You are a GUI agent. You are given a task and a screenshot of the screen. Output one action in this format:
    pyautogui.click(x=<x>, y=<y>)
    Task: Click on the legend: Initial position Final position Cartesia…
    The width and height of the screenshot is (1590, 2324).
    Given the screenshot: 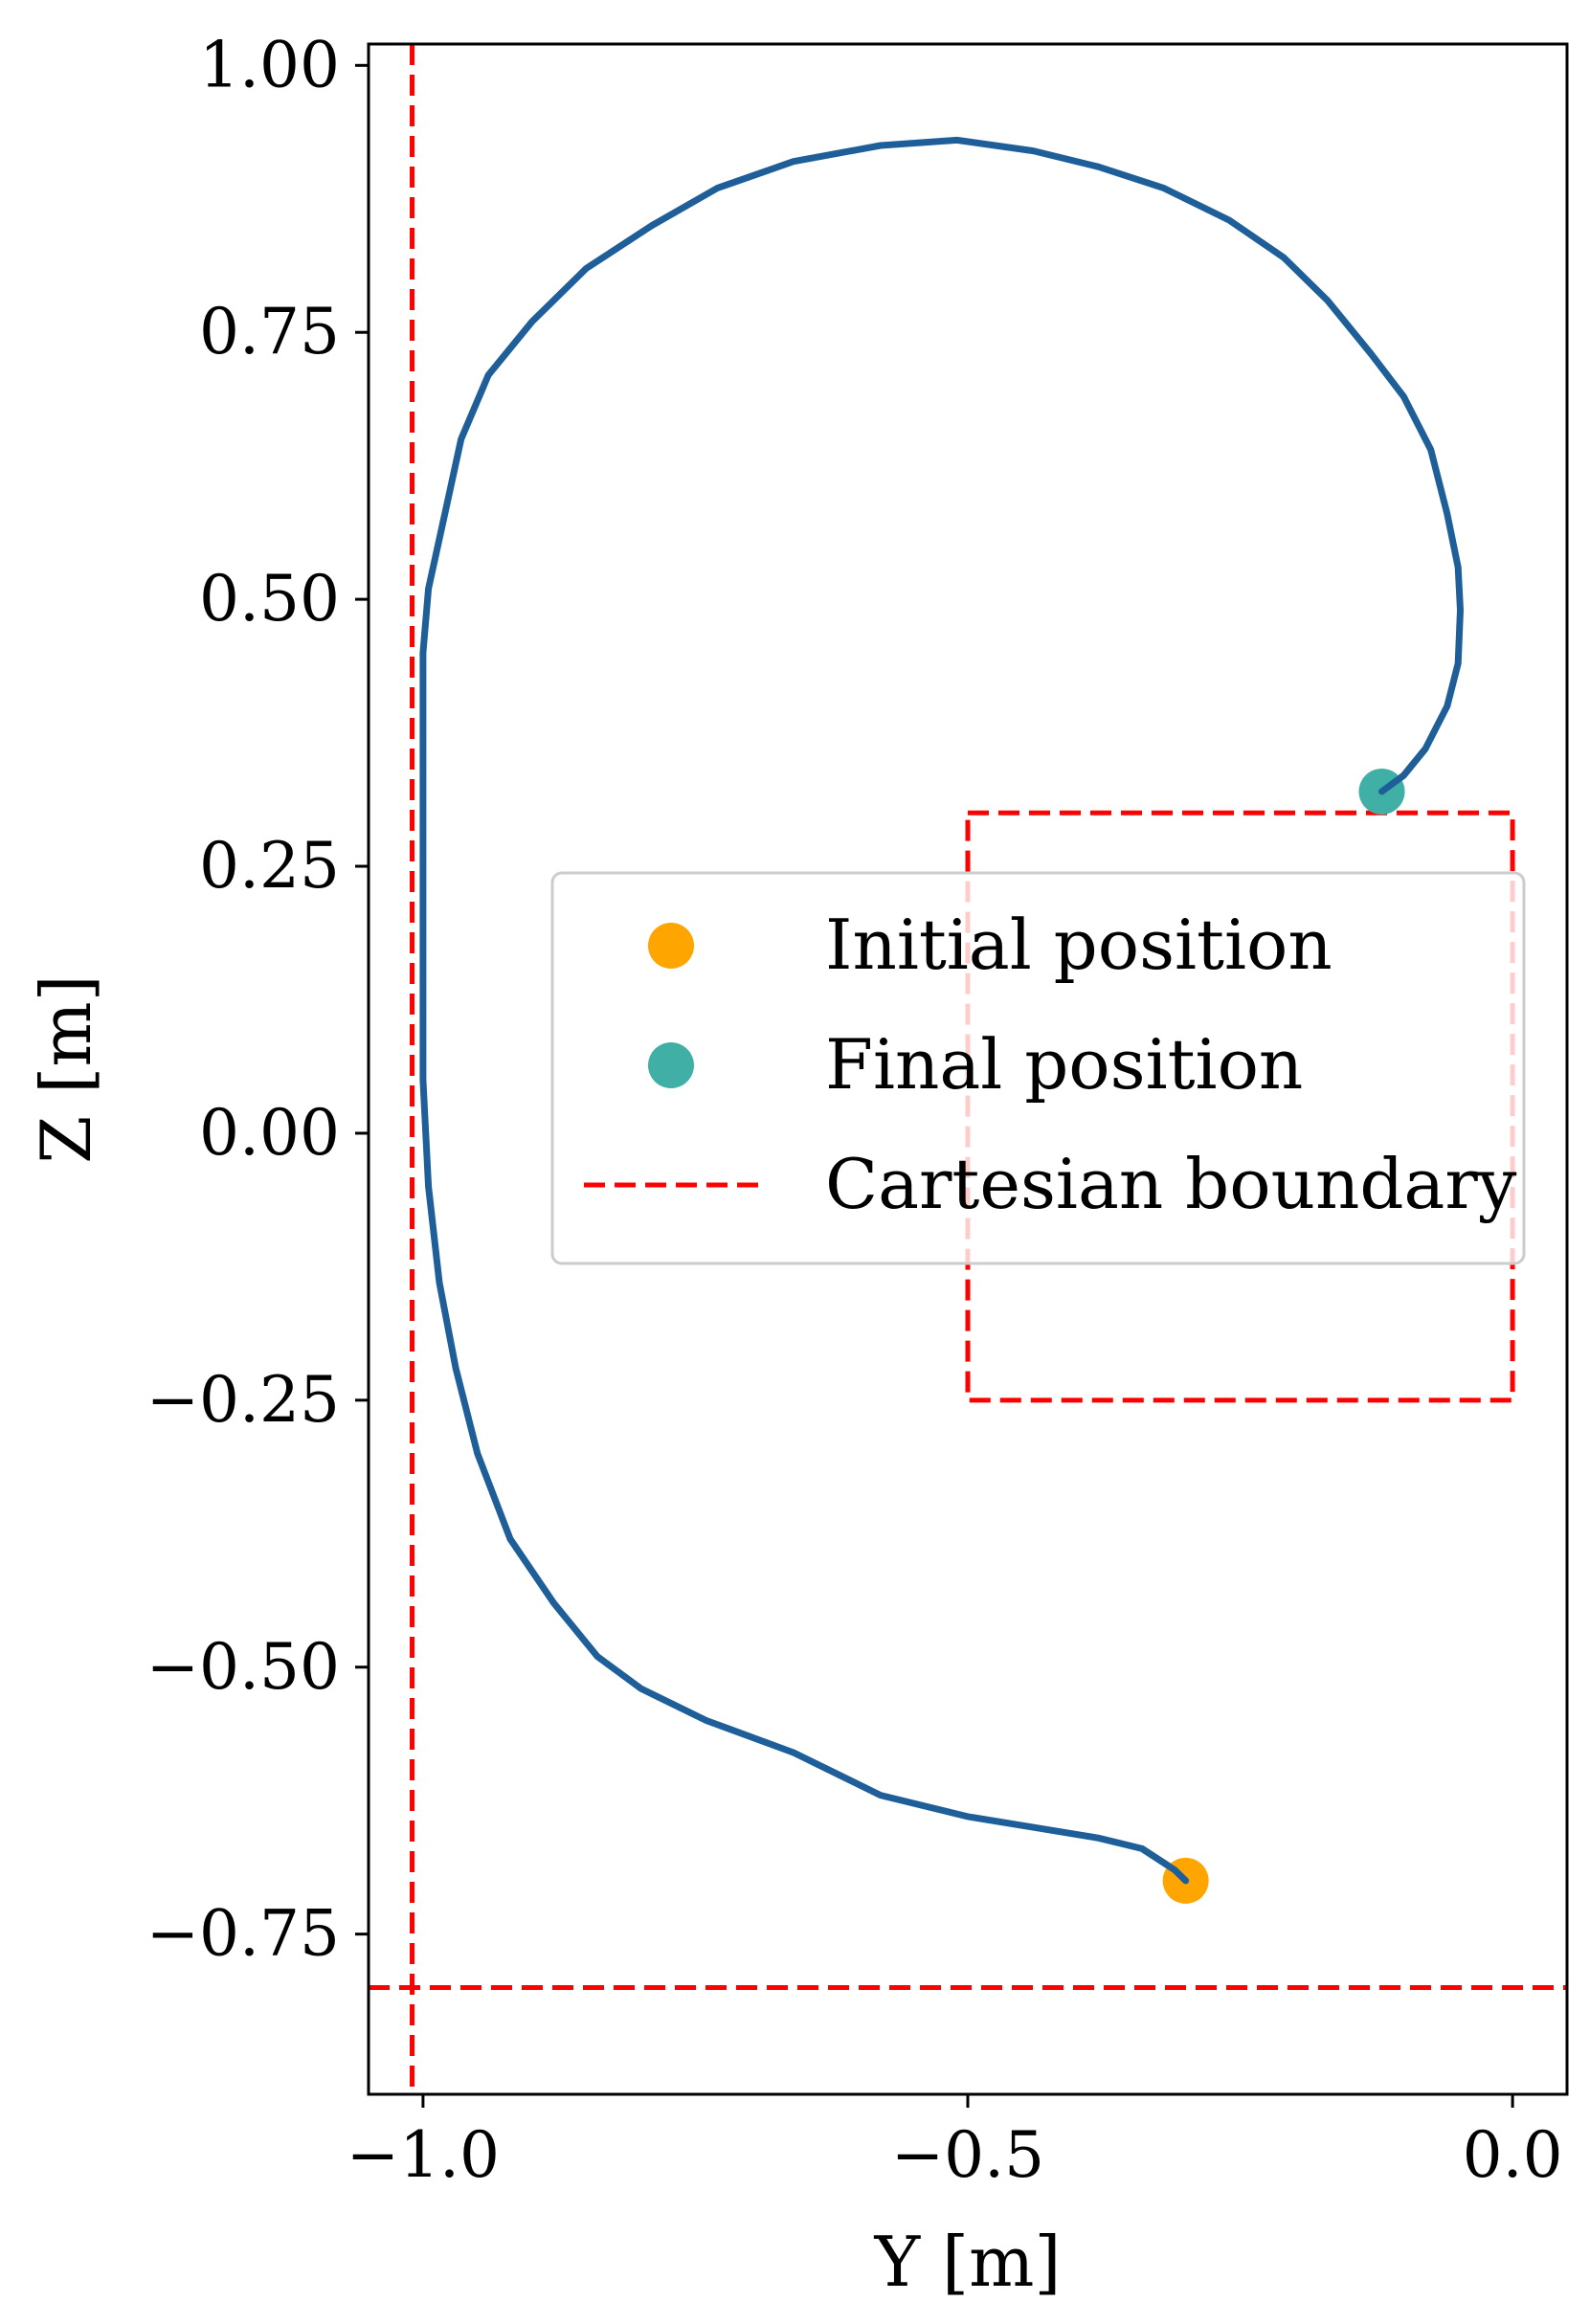 What is the action you would take?
    pyautogui.click(x=1038, y=1068)
    